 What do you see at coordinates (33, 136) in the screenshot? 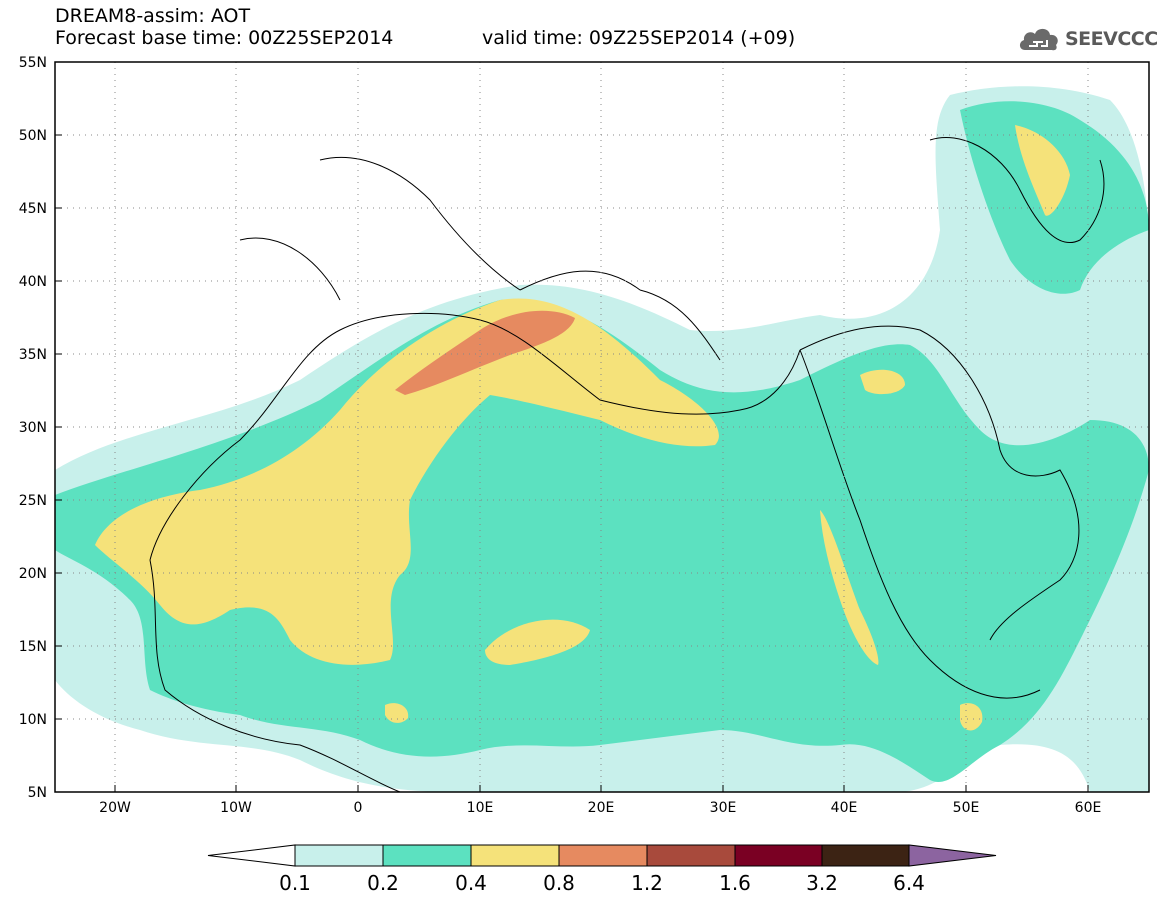
I see `lat-label: 50N` at bounding box center [33, 136].